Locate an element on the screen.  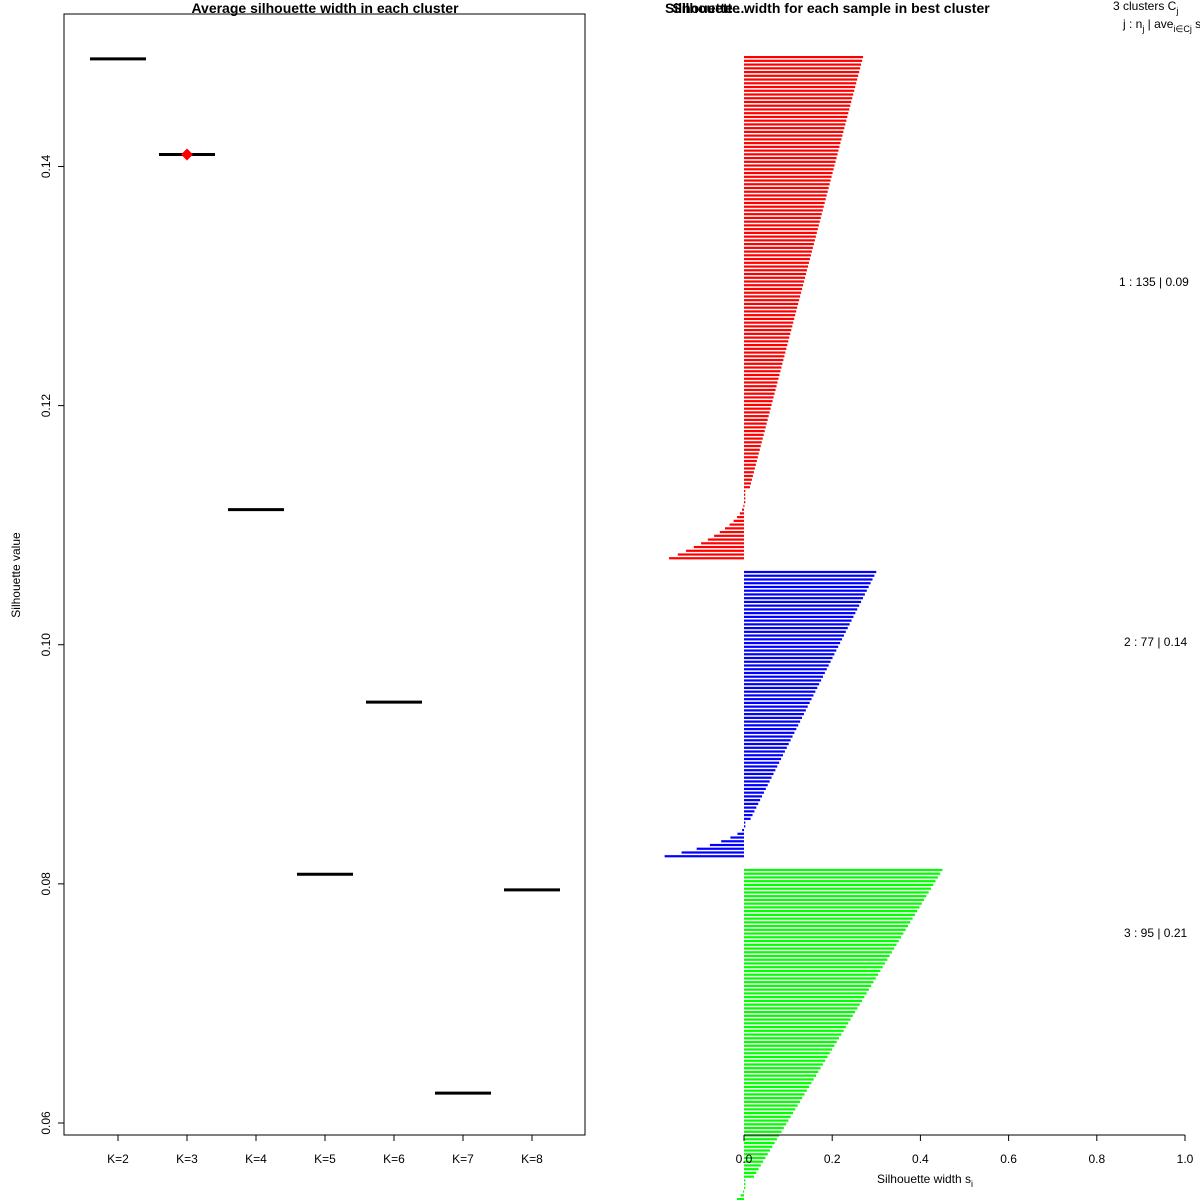
cluster-2-bars is located at coordinates (770, 714).